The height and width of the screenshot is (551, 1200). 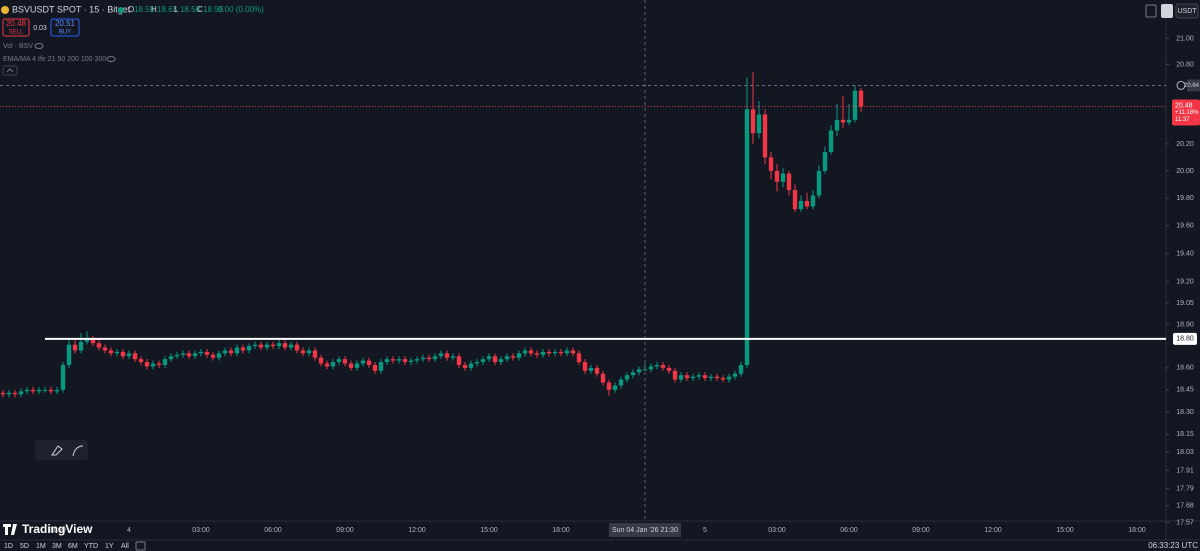 I want to click on y-tick-label: 19.40, so click(x=1185, y=253).